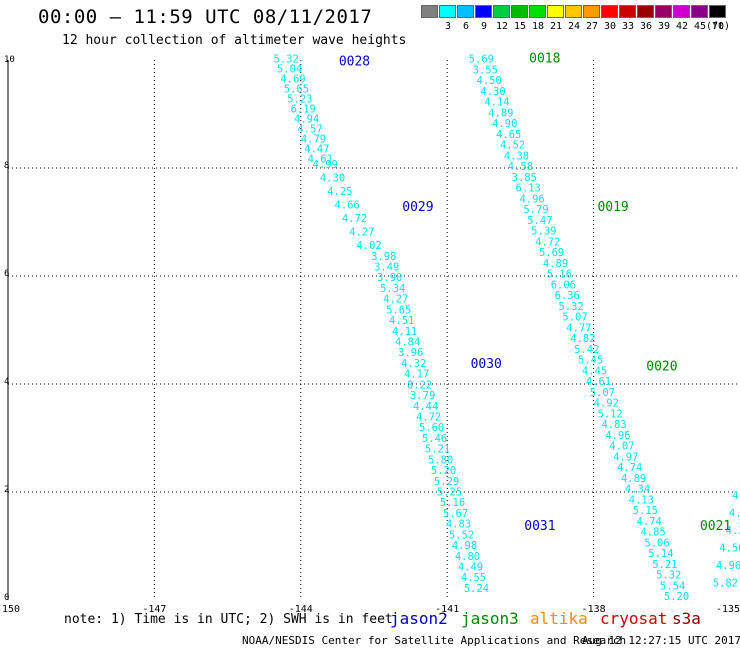 This screenshot has width=740, height=650. Describe the element at coordinates (419, 618) in the screenshot. I see `legend-jason2: jason2` at that location.